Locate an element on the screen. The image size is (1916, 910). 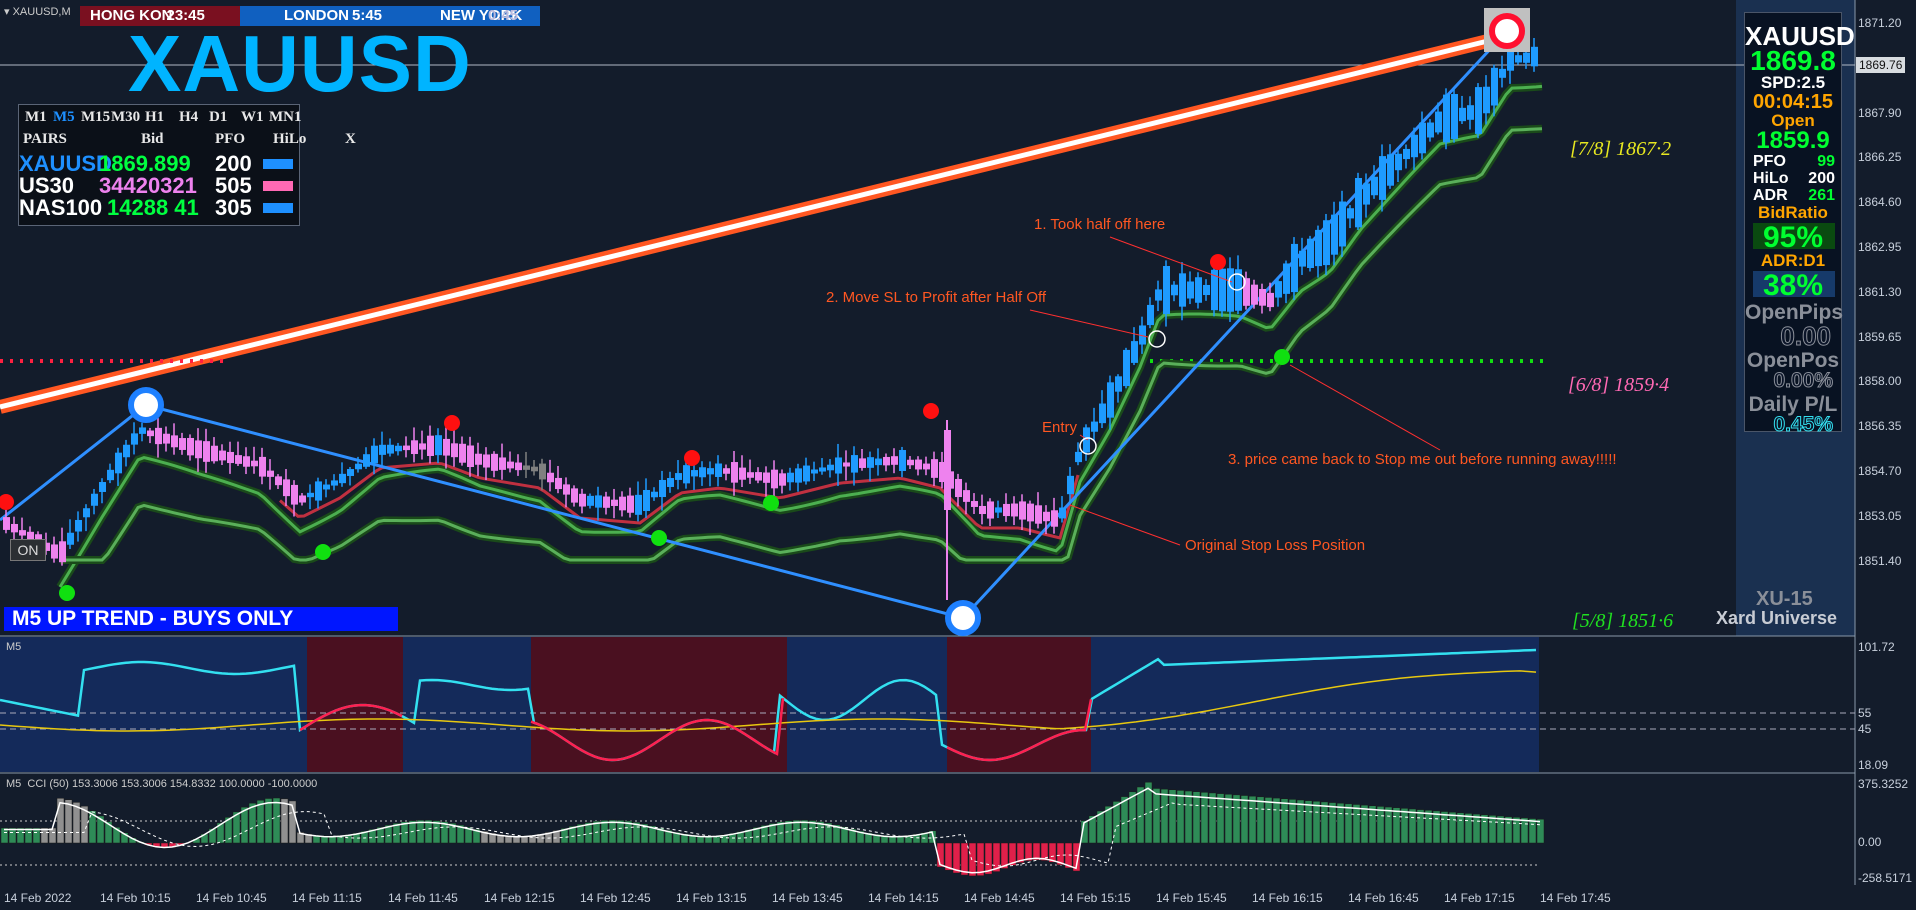
time-tick: 14 Feb 14:15 is located at coordinates (903, 898).